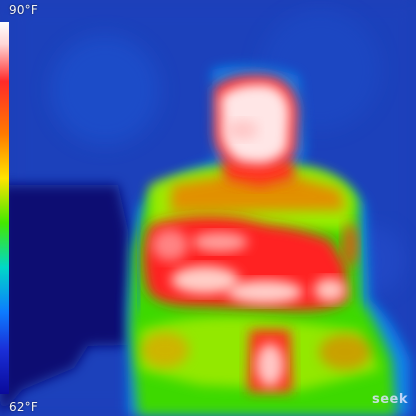 The height and width of the screenshot is (416, 416). Describe the element at coordinates (4, 208) in the screenshot. I see `temperature-scale-bar` at that location.